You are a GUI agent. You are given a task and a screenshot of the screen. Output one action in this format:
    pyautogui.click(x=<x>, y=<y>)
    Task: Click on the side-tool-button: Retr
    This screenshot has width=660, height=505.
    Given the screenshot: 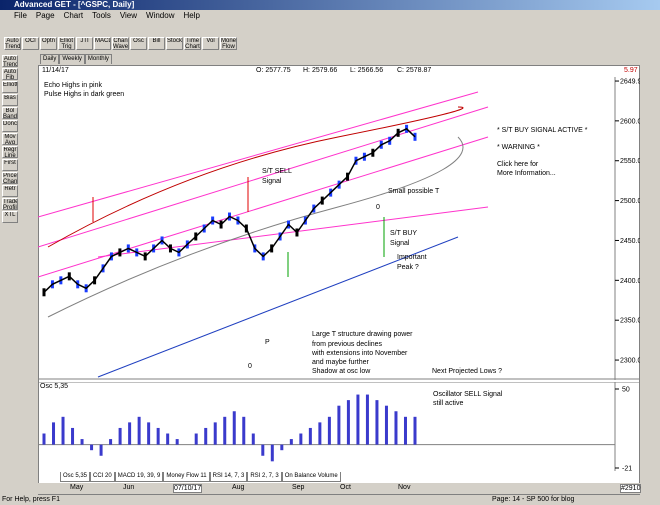 What is the action you would take?
    pyautogui.click(x=10, y=191)
    